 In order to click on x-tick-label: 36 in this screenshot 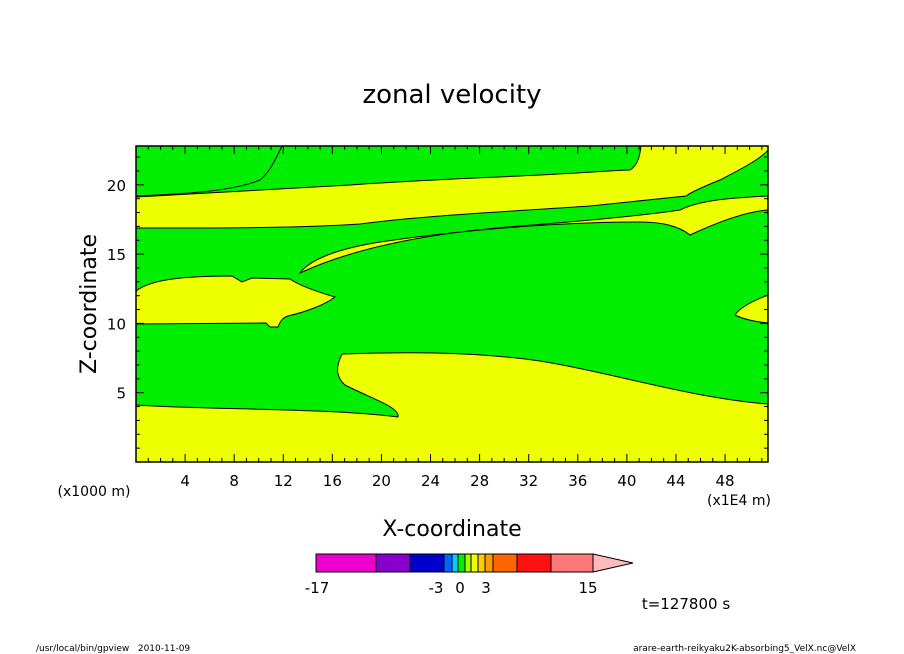, I will do `click(577, 481)`.